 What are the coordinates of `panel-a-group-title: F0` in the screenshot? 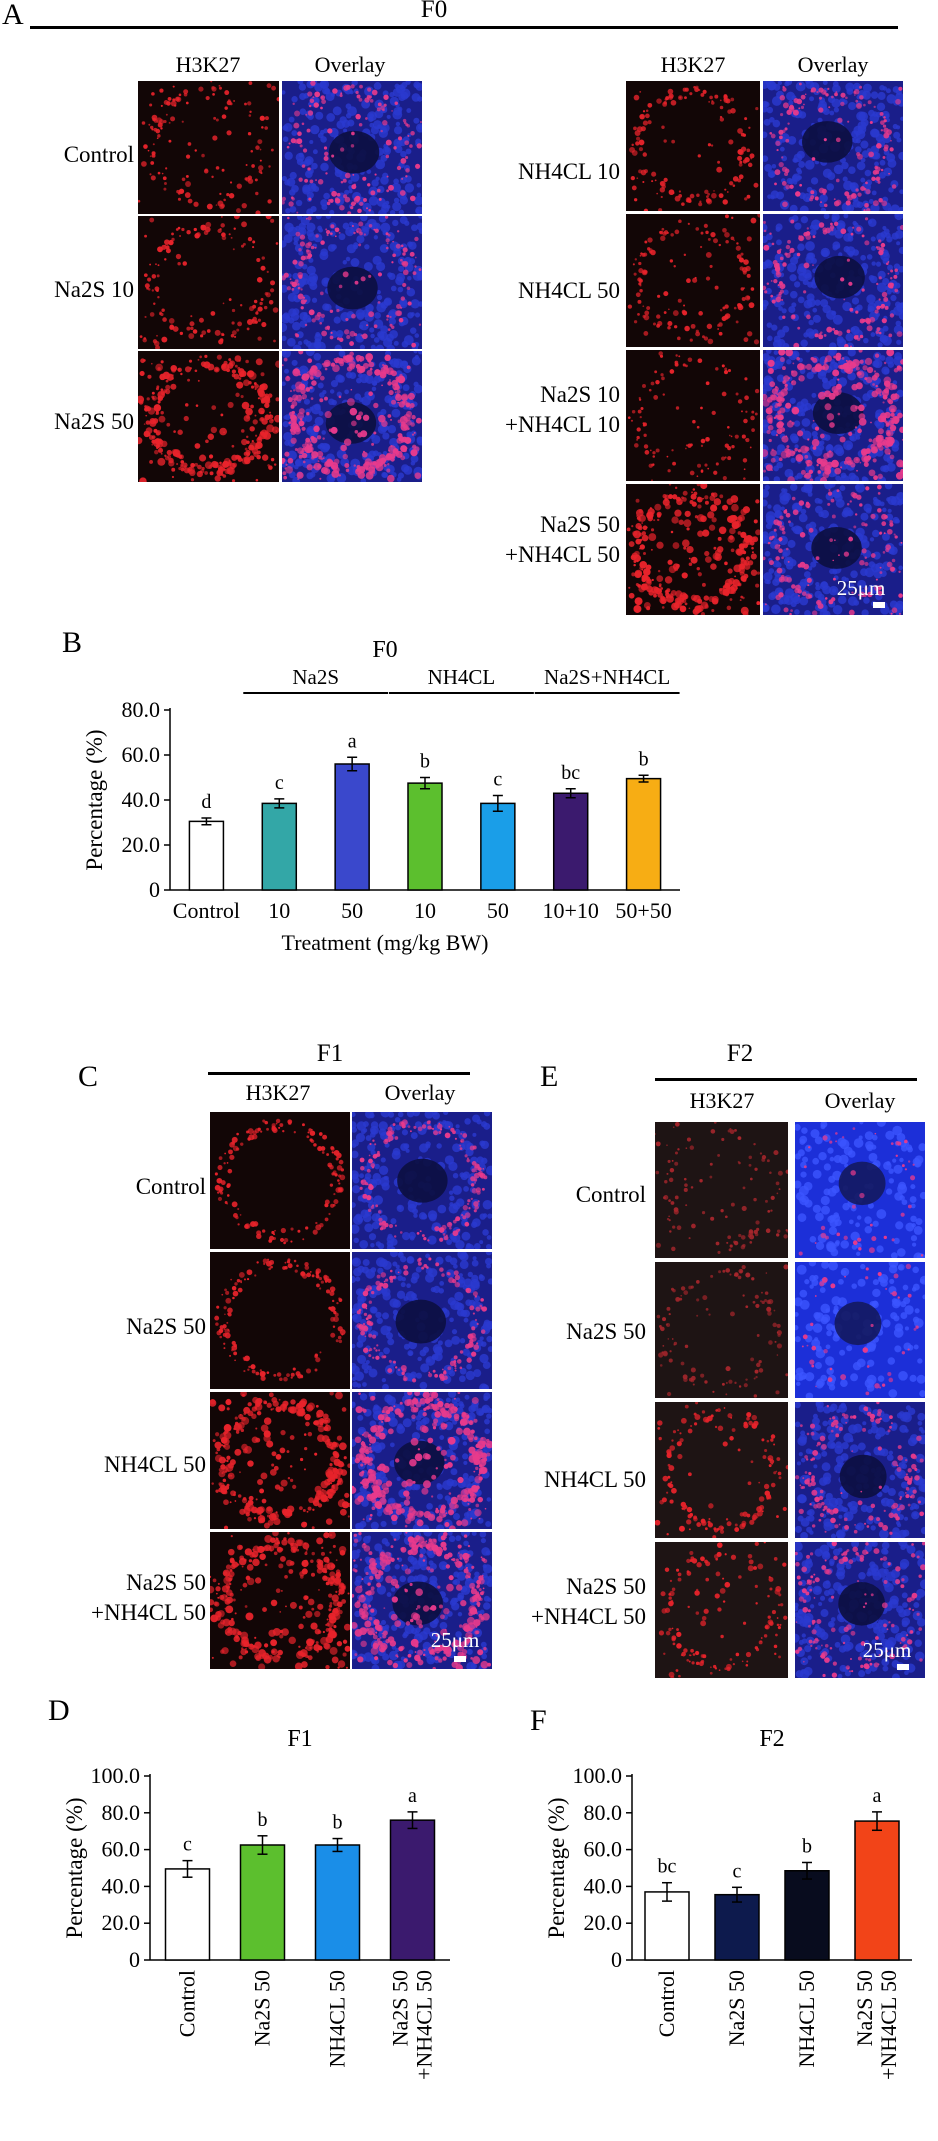 It's located at (434, 11).